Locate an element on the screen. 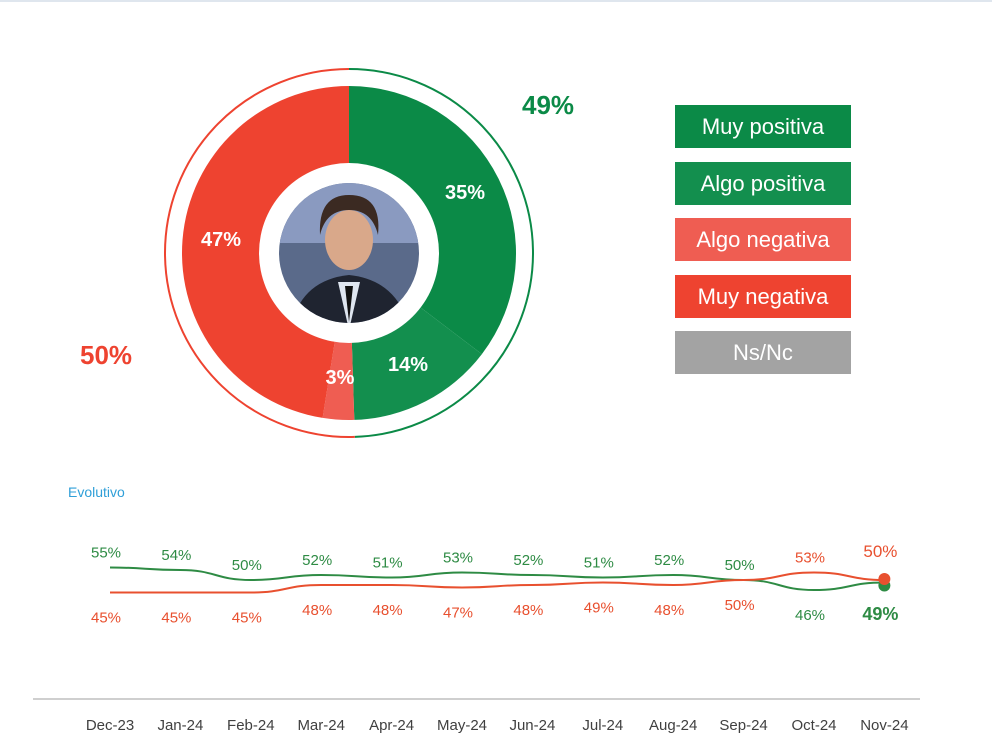 The width and height of the screenshot is (992, 744). x-tick-label: Feb-24 is located at coordinates (251, 725).